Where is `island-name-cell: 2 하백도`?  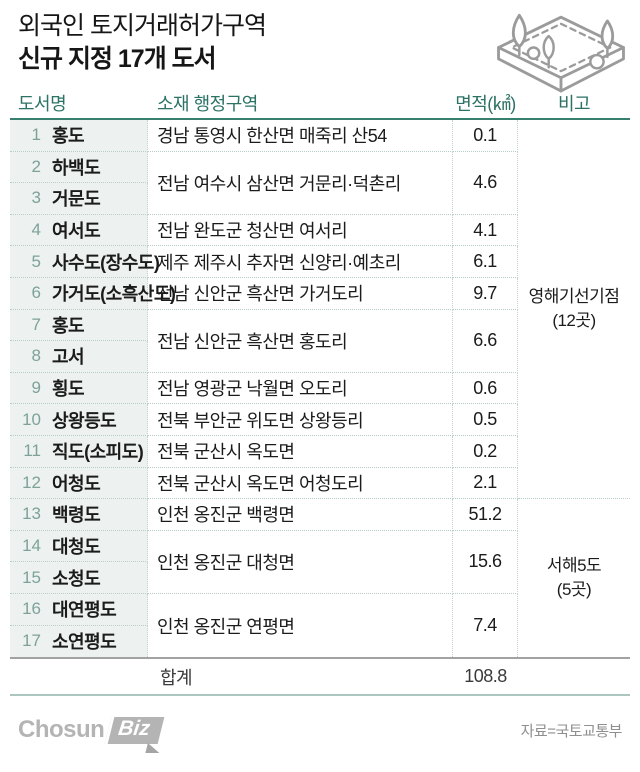
island-name-cell: 2 하백도 is located at coordinates (79, 167).